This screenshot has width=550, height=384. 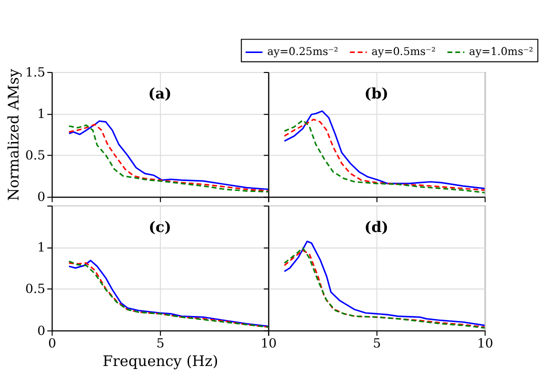 What do you see at coordinates (501, 51) in the screenshot?
I see `legend-label: ay=1.0ms⁻²` at bounding box center [501, 51].